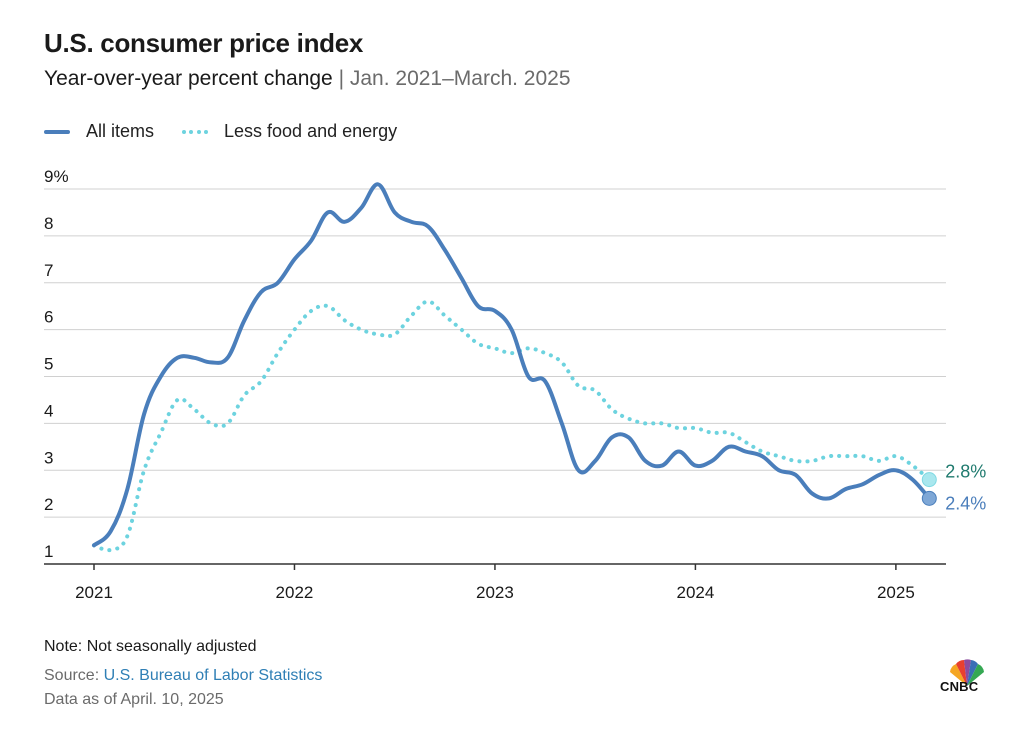  What do you see at coordinates (495, 592) in the screenshot?
I see `x-tick-label: 2023` at bounding box center [495, 592].